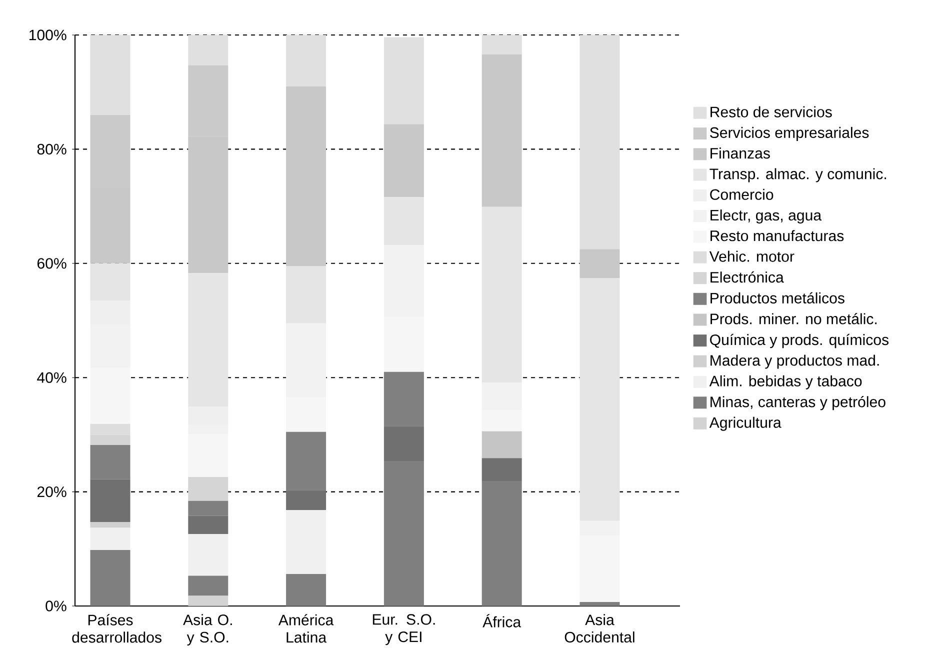  I want to click on x-tick-label: América Latina, so click(306, 628).